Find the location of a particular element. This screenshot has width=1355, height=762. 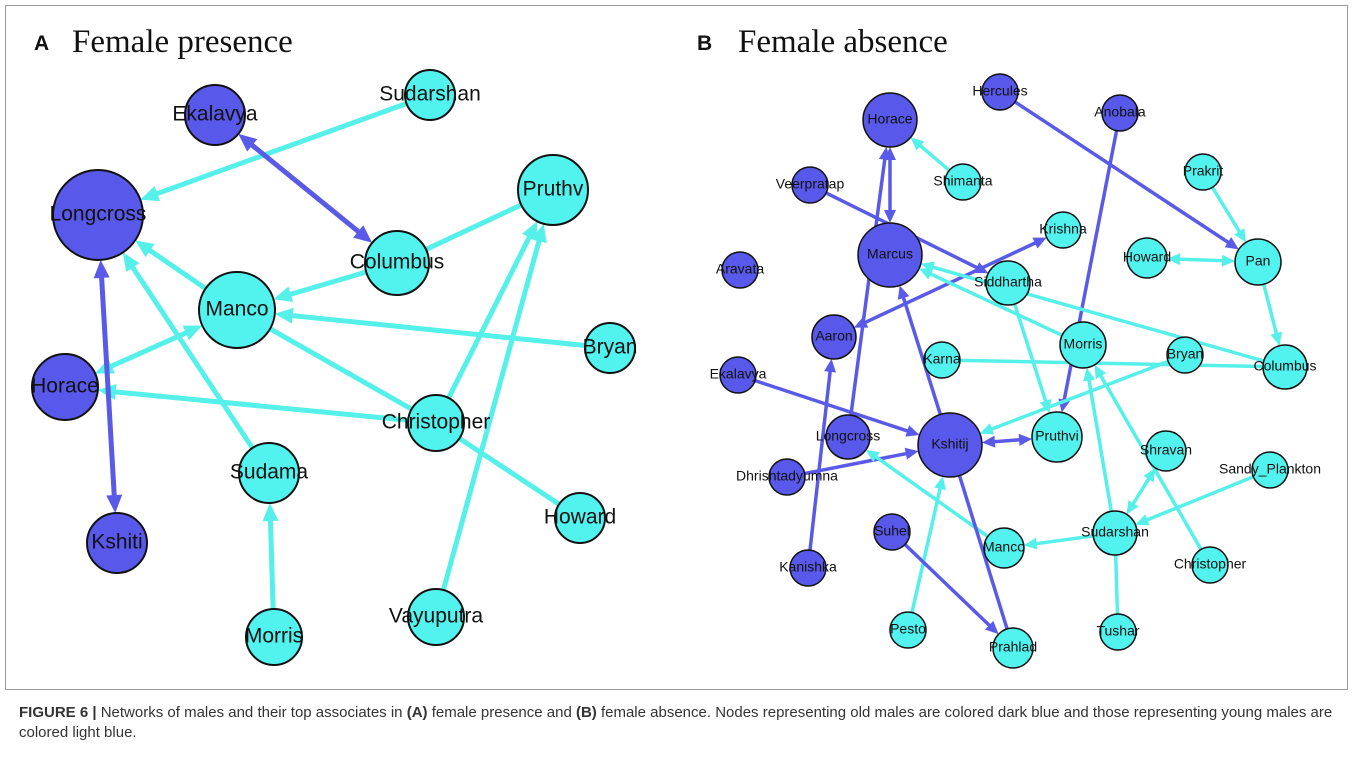

node-label: Aaron is located at coordinates (833, 336).